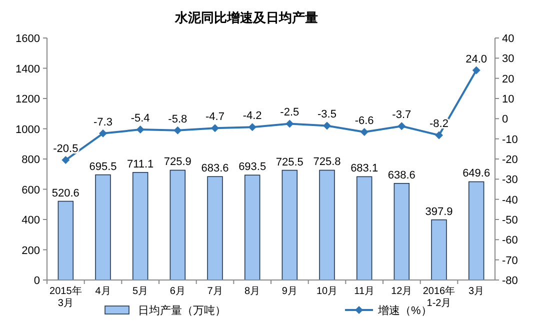 Image resolution: width=533 pixels, height=330 pixels. I want to click on x-tick-label: 6月, so click(178, 291).